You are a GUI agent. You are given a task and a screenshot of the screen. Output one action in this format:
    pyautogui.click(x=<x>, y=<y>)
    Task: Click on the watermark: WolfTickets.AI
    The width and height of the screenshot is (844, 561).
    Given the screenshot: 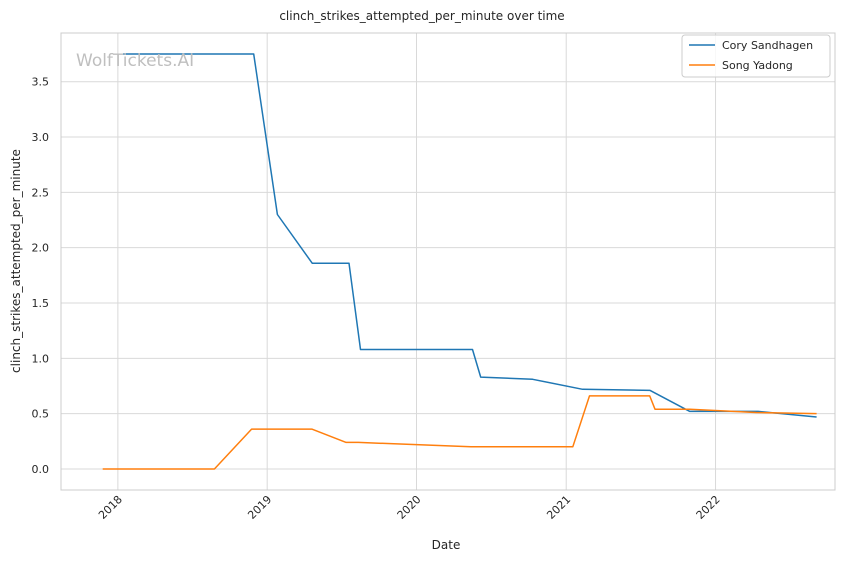 What is the action you would take?
    pyautogui.click(x=135, y=61)
    